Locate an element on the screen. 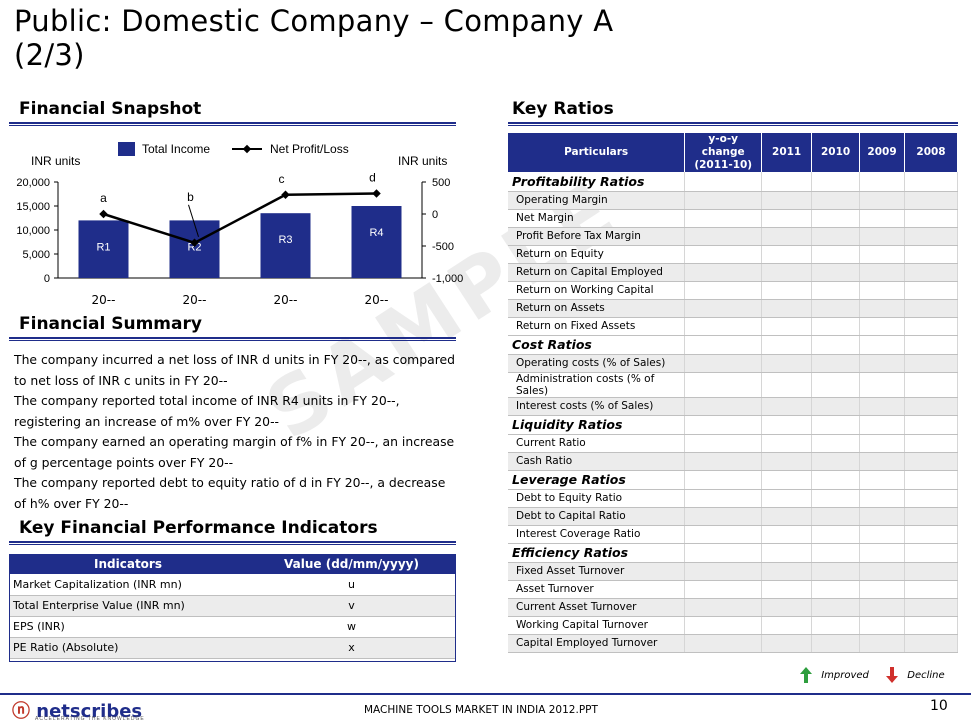 The width and height of the screenshot is (971, 728). right-tick-label: 500 is located at coordinates (441, 183).